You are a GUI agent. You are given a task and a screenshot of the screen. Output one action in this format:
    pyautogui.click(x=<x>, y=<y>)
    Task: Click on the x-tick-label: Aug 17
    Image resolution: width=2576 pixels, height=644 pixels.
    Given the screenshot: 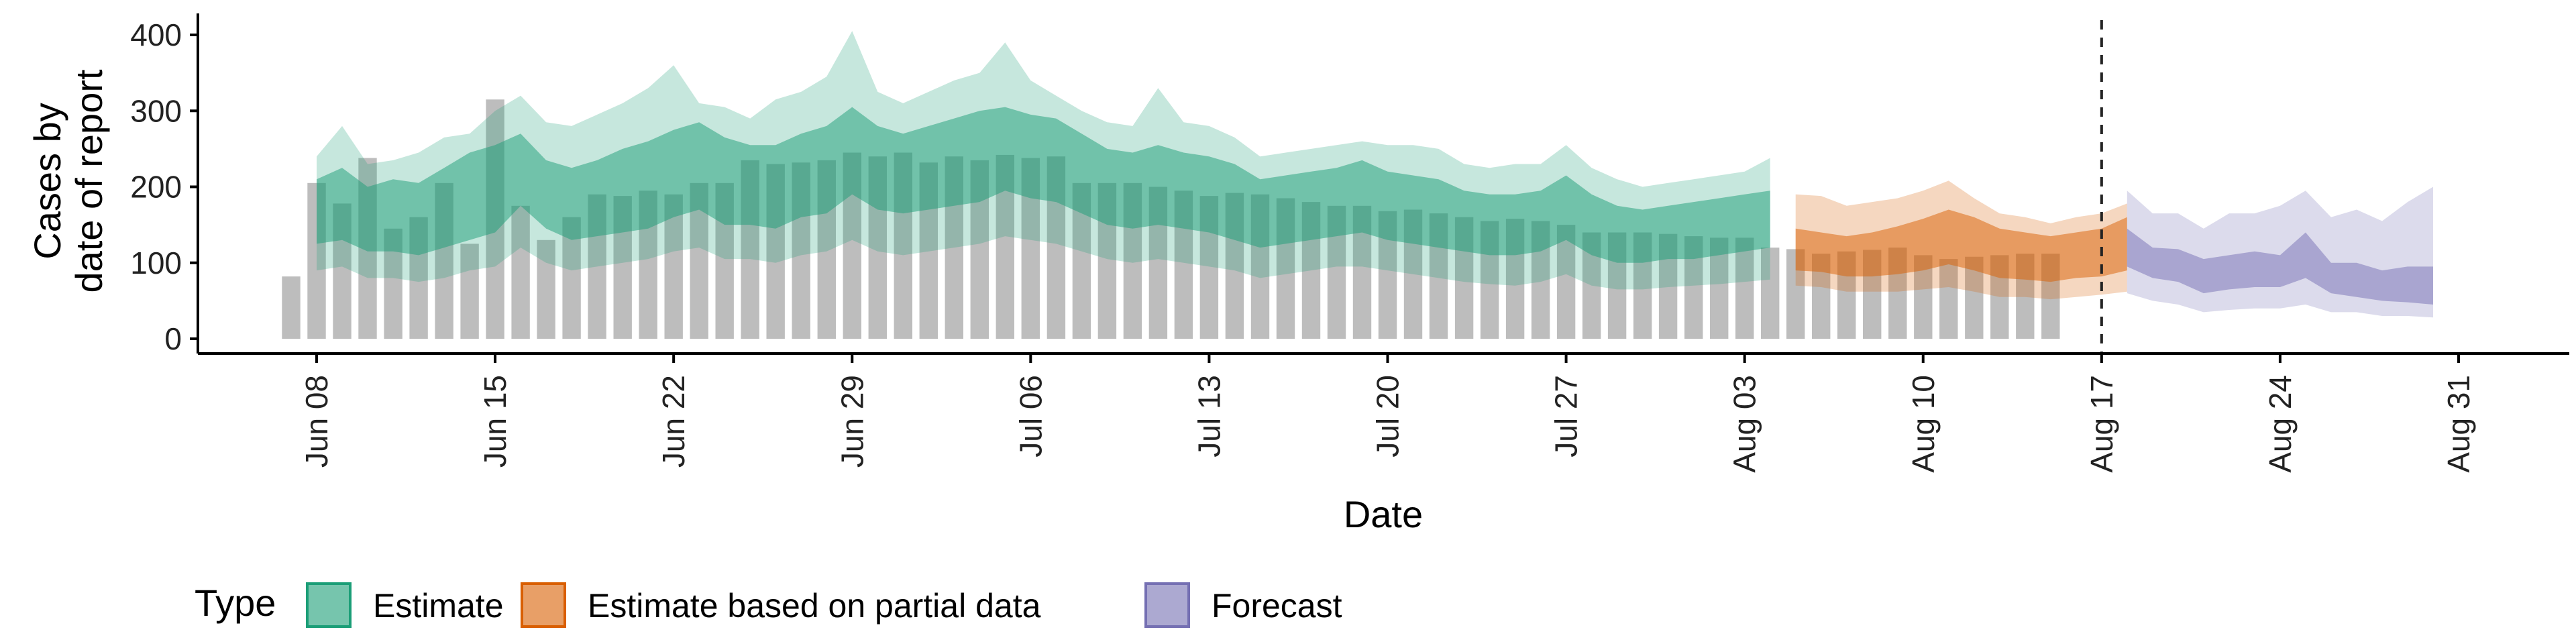 What is the action you would take?
    pyautogui.click(x=2101, y=424)
    